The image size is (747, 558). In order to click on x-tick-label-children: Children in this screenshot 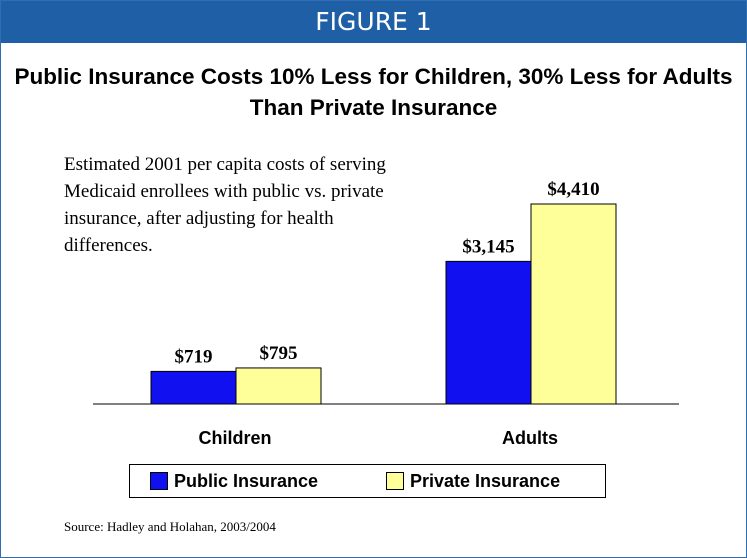, I will do `click(234, 438)`.